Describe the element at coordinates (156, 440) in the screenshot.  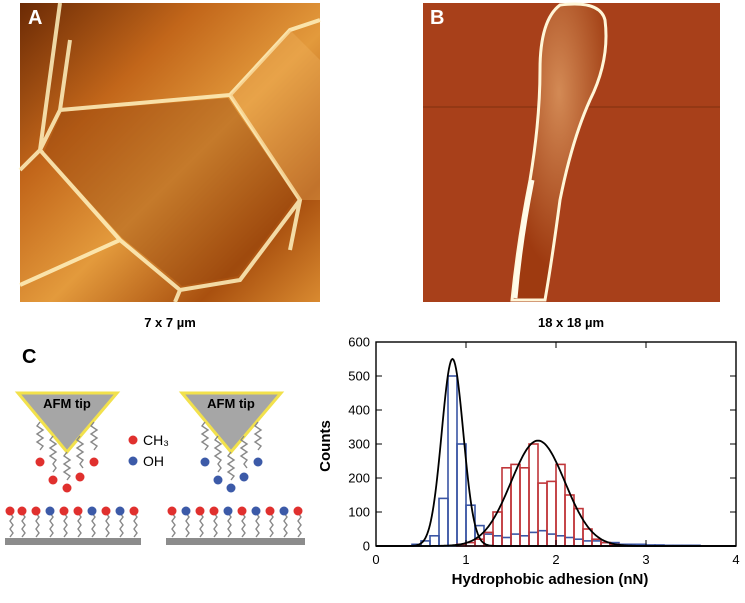
I see `legend-label: CH₃` at that location.